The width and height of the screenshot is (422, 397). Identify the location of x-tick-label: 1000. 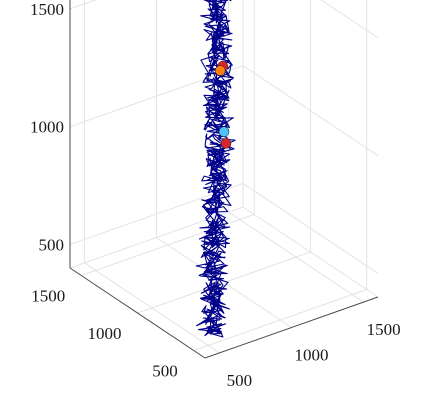
(312, 355).